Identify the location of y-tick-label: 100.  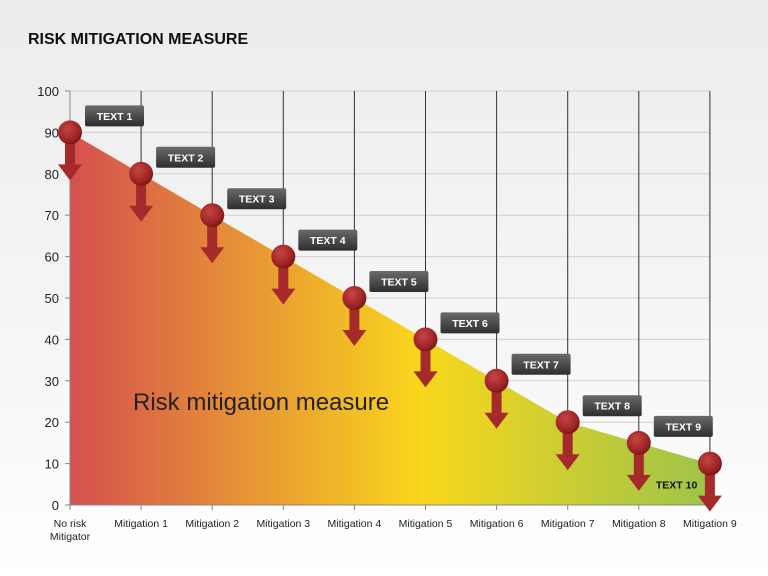
(48, 91).